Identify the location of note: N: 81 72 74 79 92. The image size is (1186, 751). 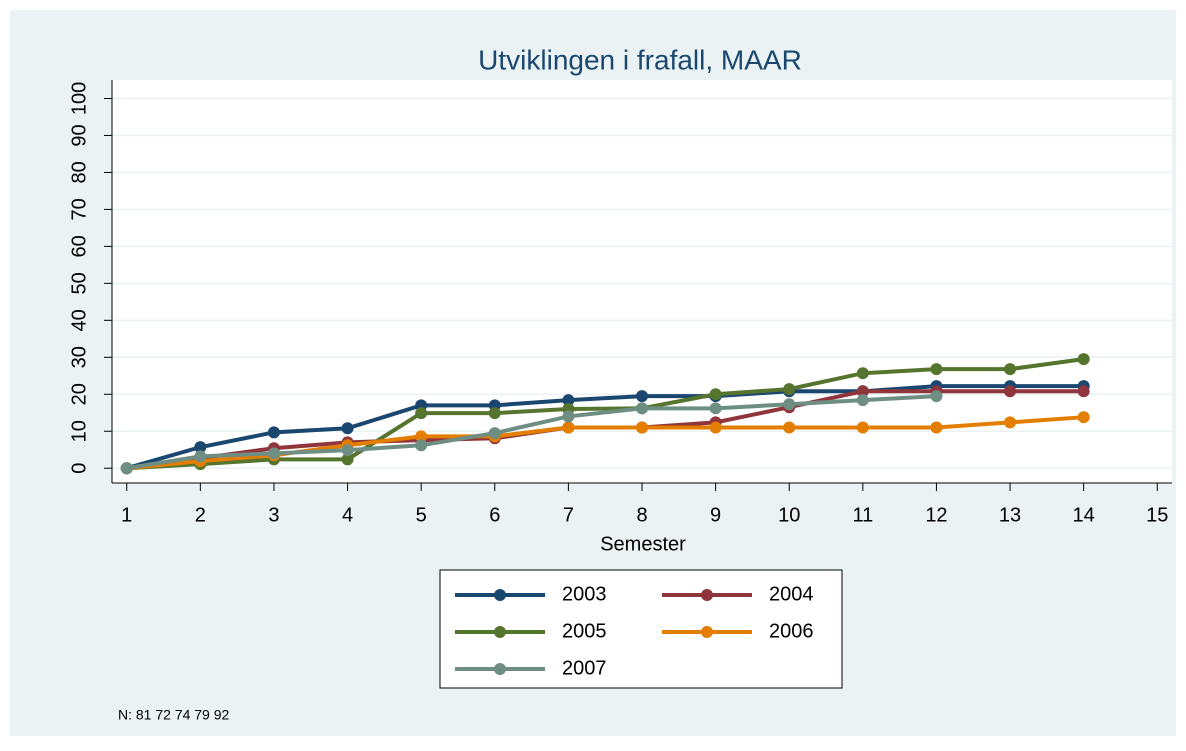
(174, 715).